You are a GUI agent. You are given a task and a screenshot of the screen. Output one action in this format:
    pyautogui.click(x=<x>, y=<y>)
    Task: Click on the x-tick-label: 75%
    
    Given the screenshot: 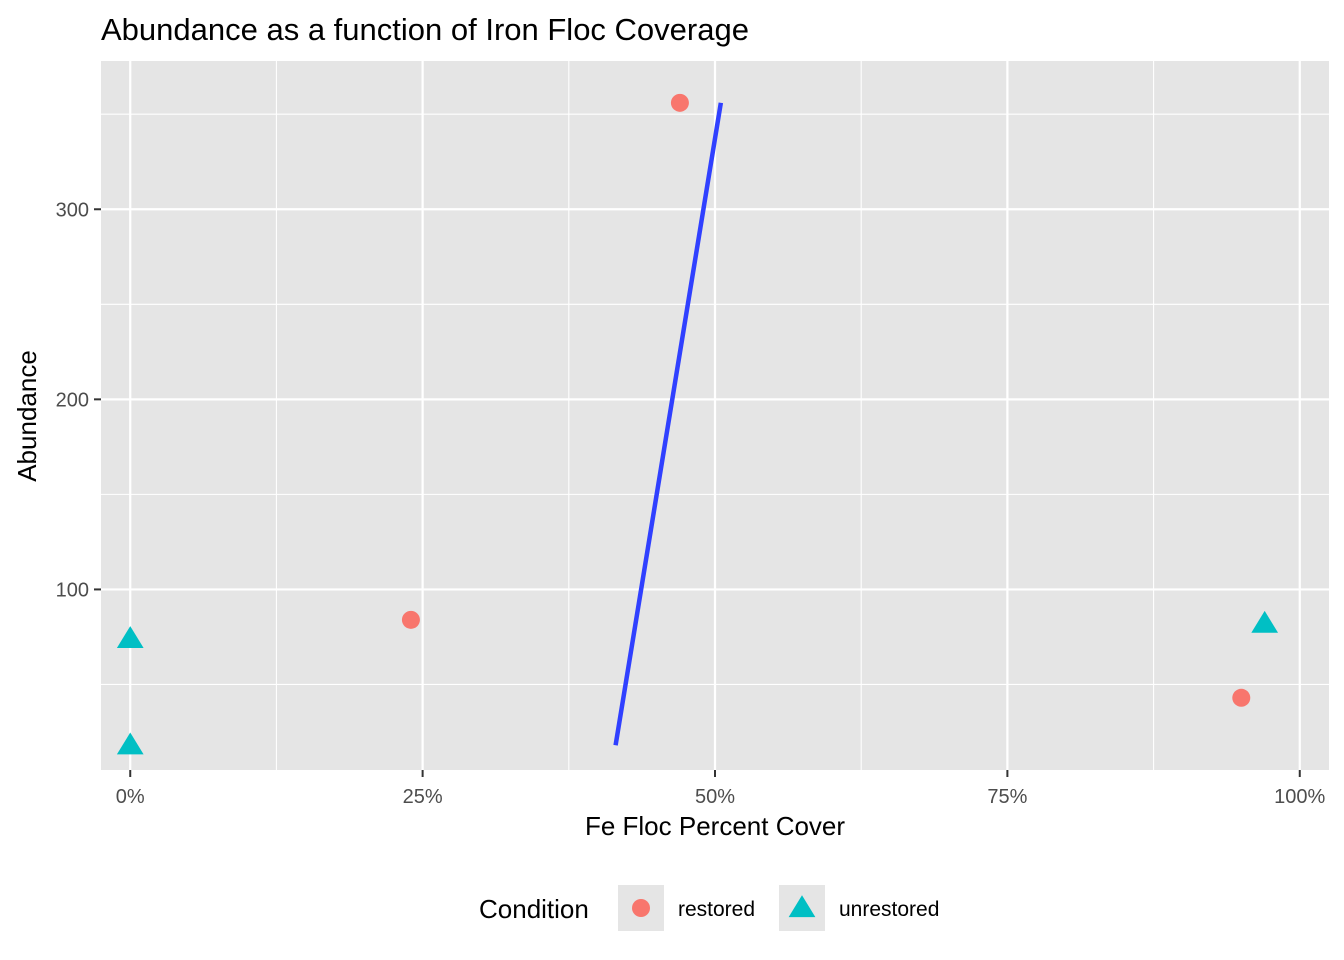 What is the action you would take?
    pyautogui.click(x=1007, y=797)
    